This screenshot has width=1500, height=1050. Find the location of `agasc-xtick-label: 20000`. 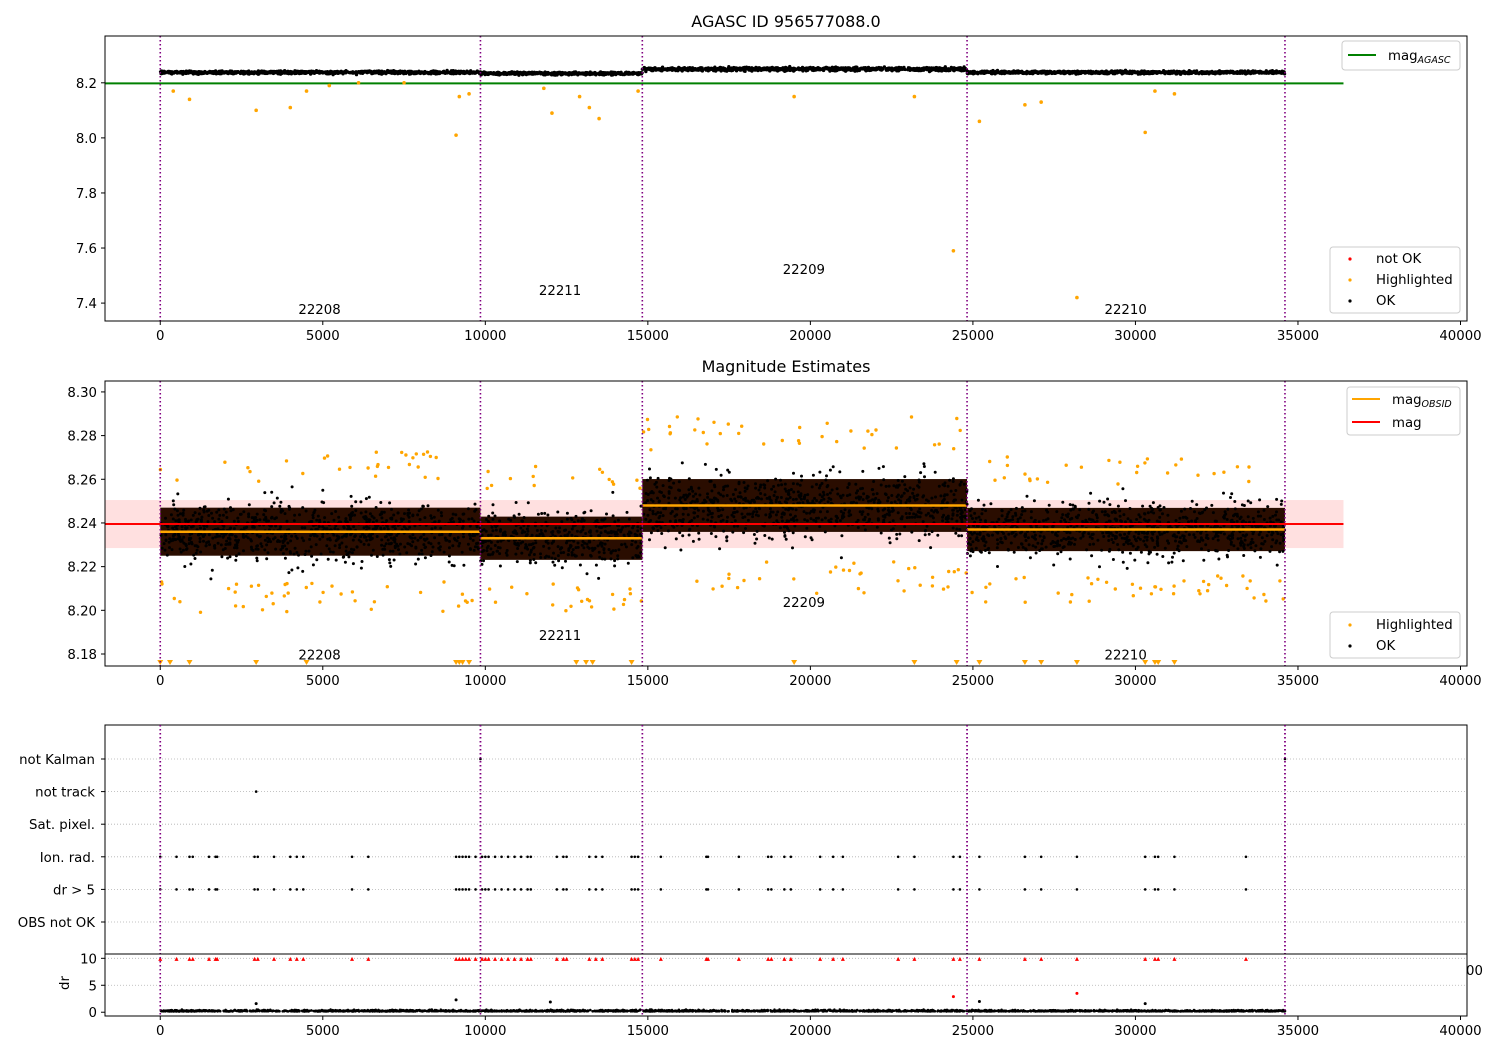

agasc-xtick-label: 20000 is located at coordinates (810, 336).